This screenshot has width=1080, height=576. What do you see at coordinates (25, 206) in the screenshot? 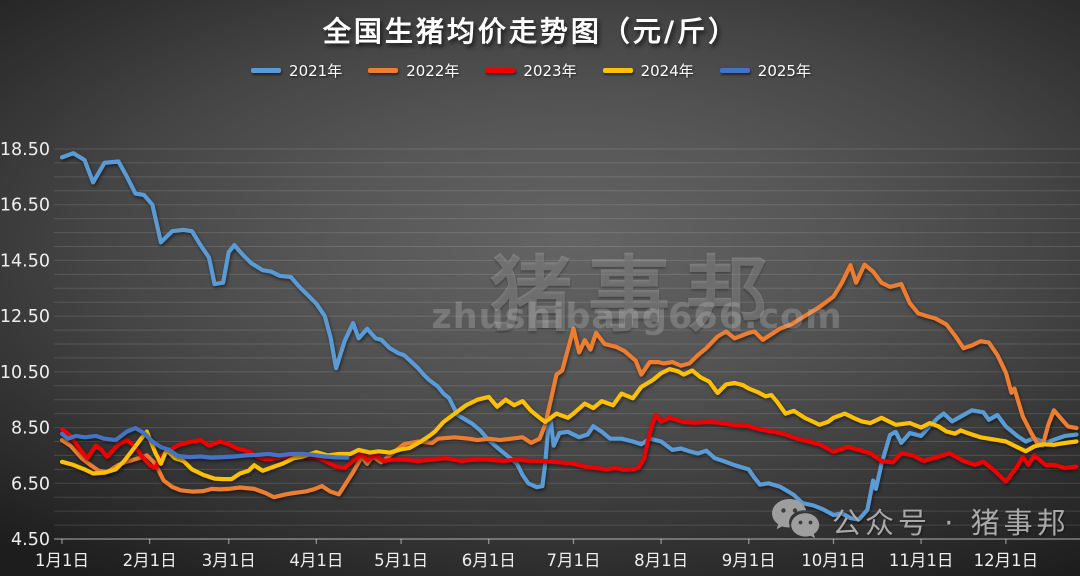
I see `svg-text: 16.50` at bounding box center [25, 206].